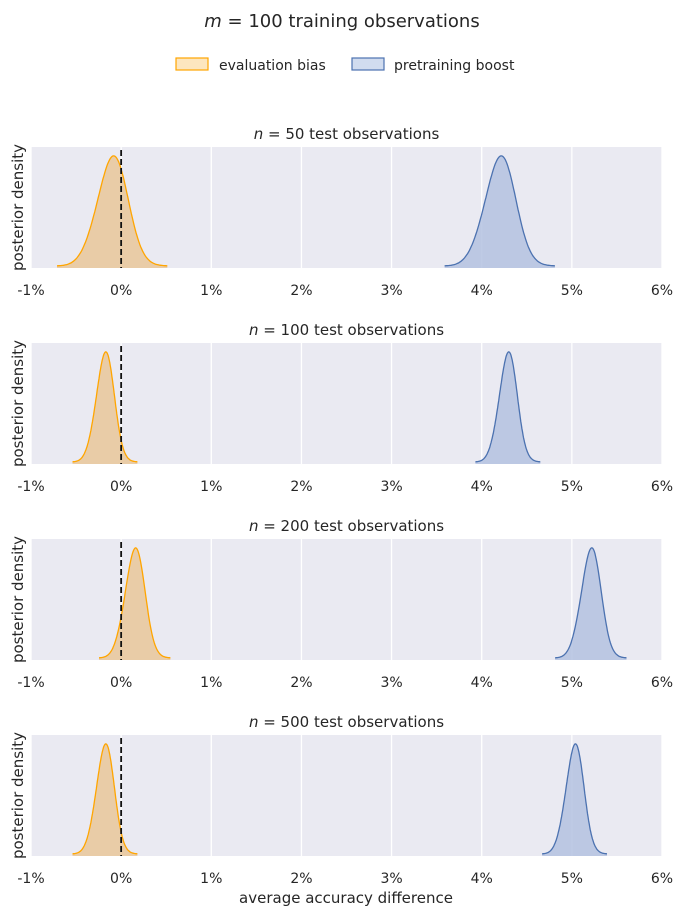 This screenshot has width=684, height=915. Describe the element at coordinates (351, 526) in the screenshot. I see `panel-title-text: = 200 test observations` at that location.